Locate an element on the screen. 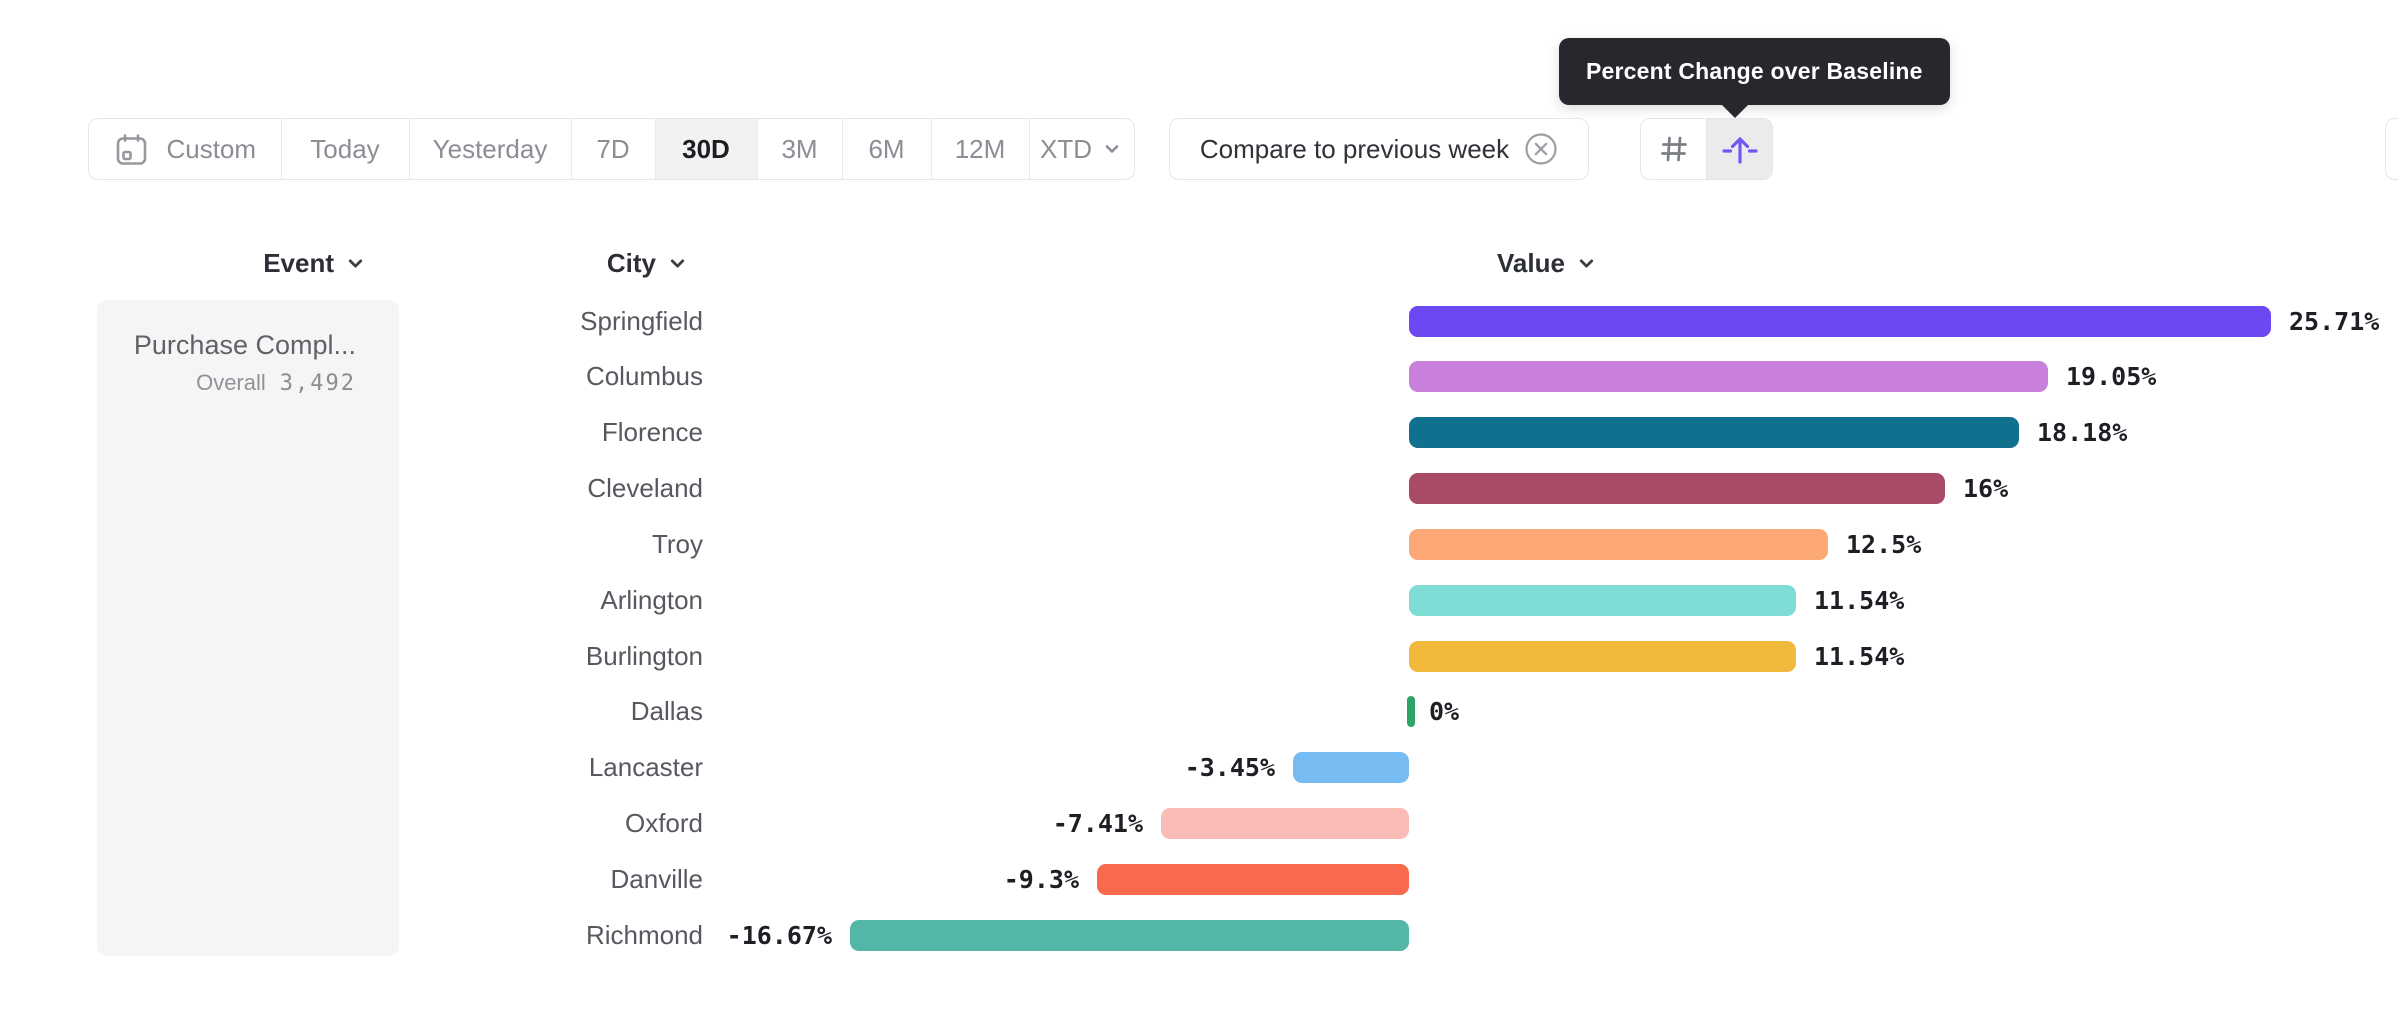 This screenshot has width=2398, height=1022. value-label: -16.67% is located at coordinates (779, 935).